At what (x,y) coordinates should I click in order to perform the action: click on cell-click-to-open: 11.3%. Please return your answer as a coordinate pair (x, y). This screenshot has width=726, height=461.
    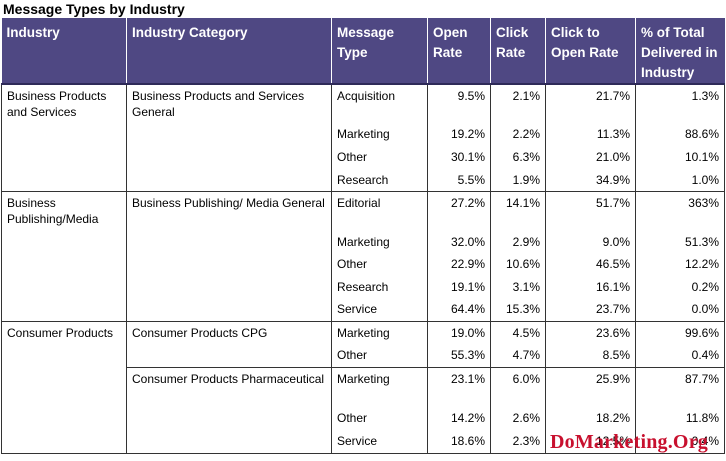
    Looking at the image, I should click on (590, 134).